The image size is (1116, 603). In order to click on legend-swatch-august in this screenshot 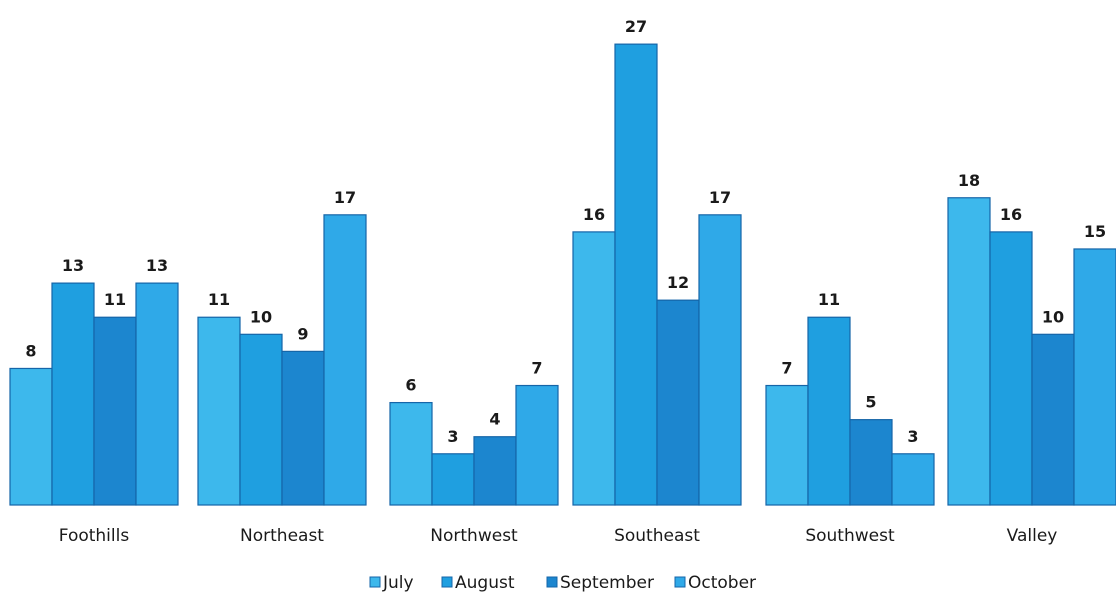, I will do `click(447, 582)`.